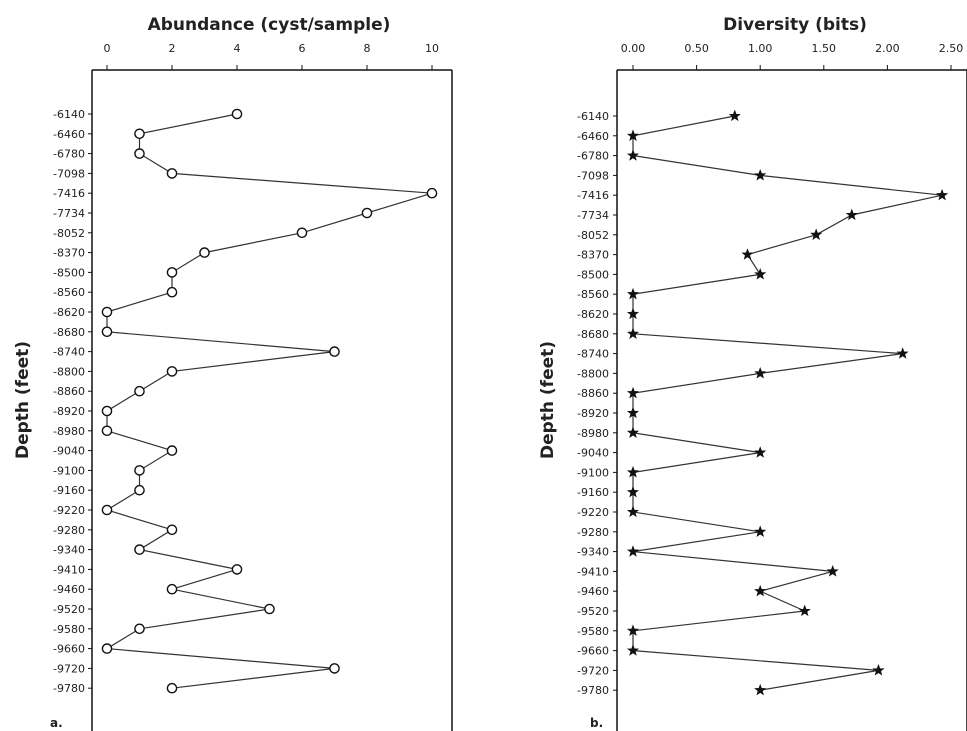  What do you see at coordinates (593, 235) in the screenshot?
I see `y-tick-label: -8052` at bounding box center [593, 235].